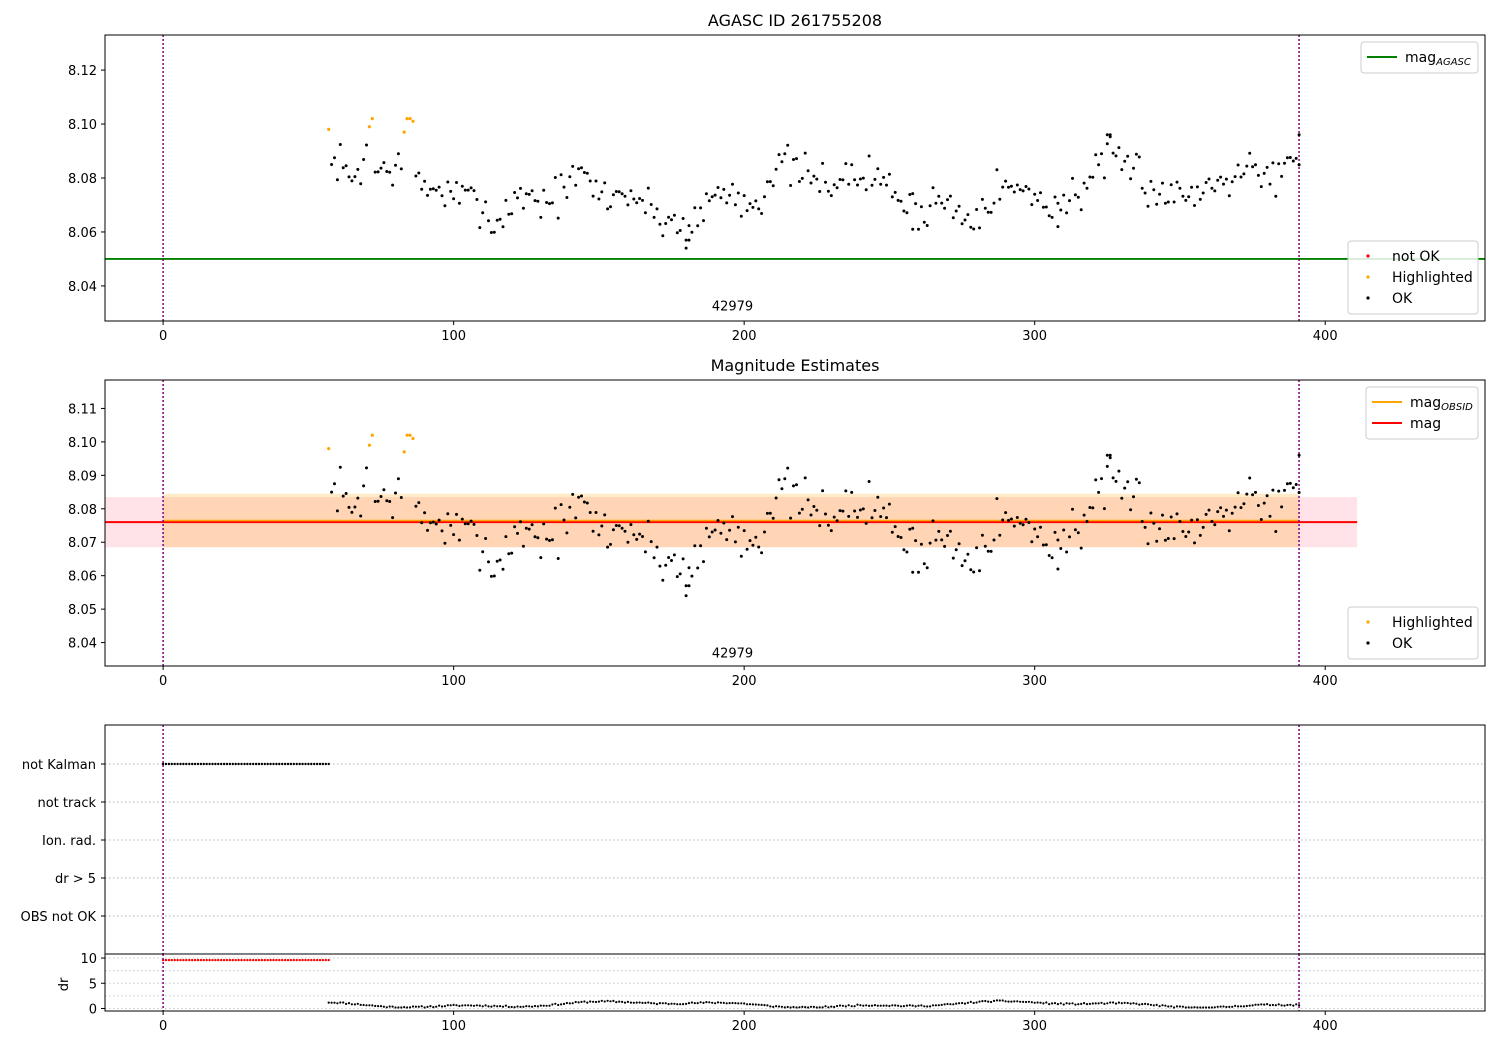 The image size is (1500, 1050). I want to click on y-tick-label: 8.11, so click(82, 409).